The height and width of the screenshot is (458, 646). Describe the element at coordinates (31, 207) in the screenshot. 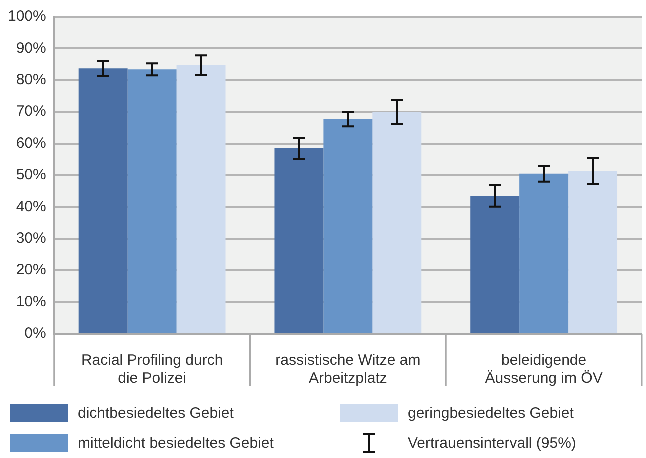

I see `y-tick-label: 40%` at that location.